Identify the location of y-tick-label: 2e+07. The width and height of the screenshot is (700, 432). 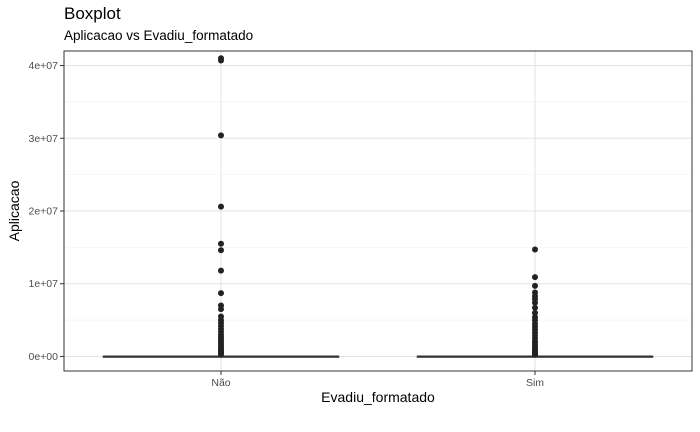
(44, 212).